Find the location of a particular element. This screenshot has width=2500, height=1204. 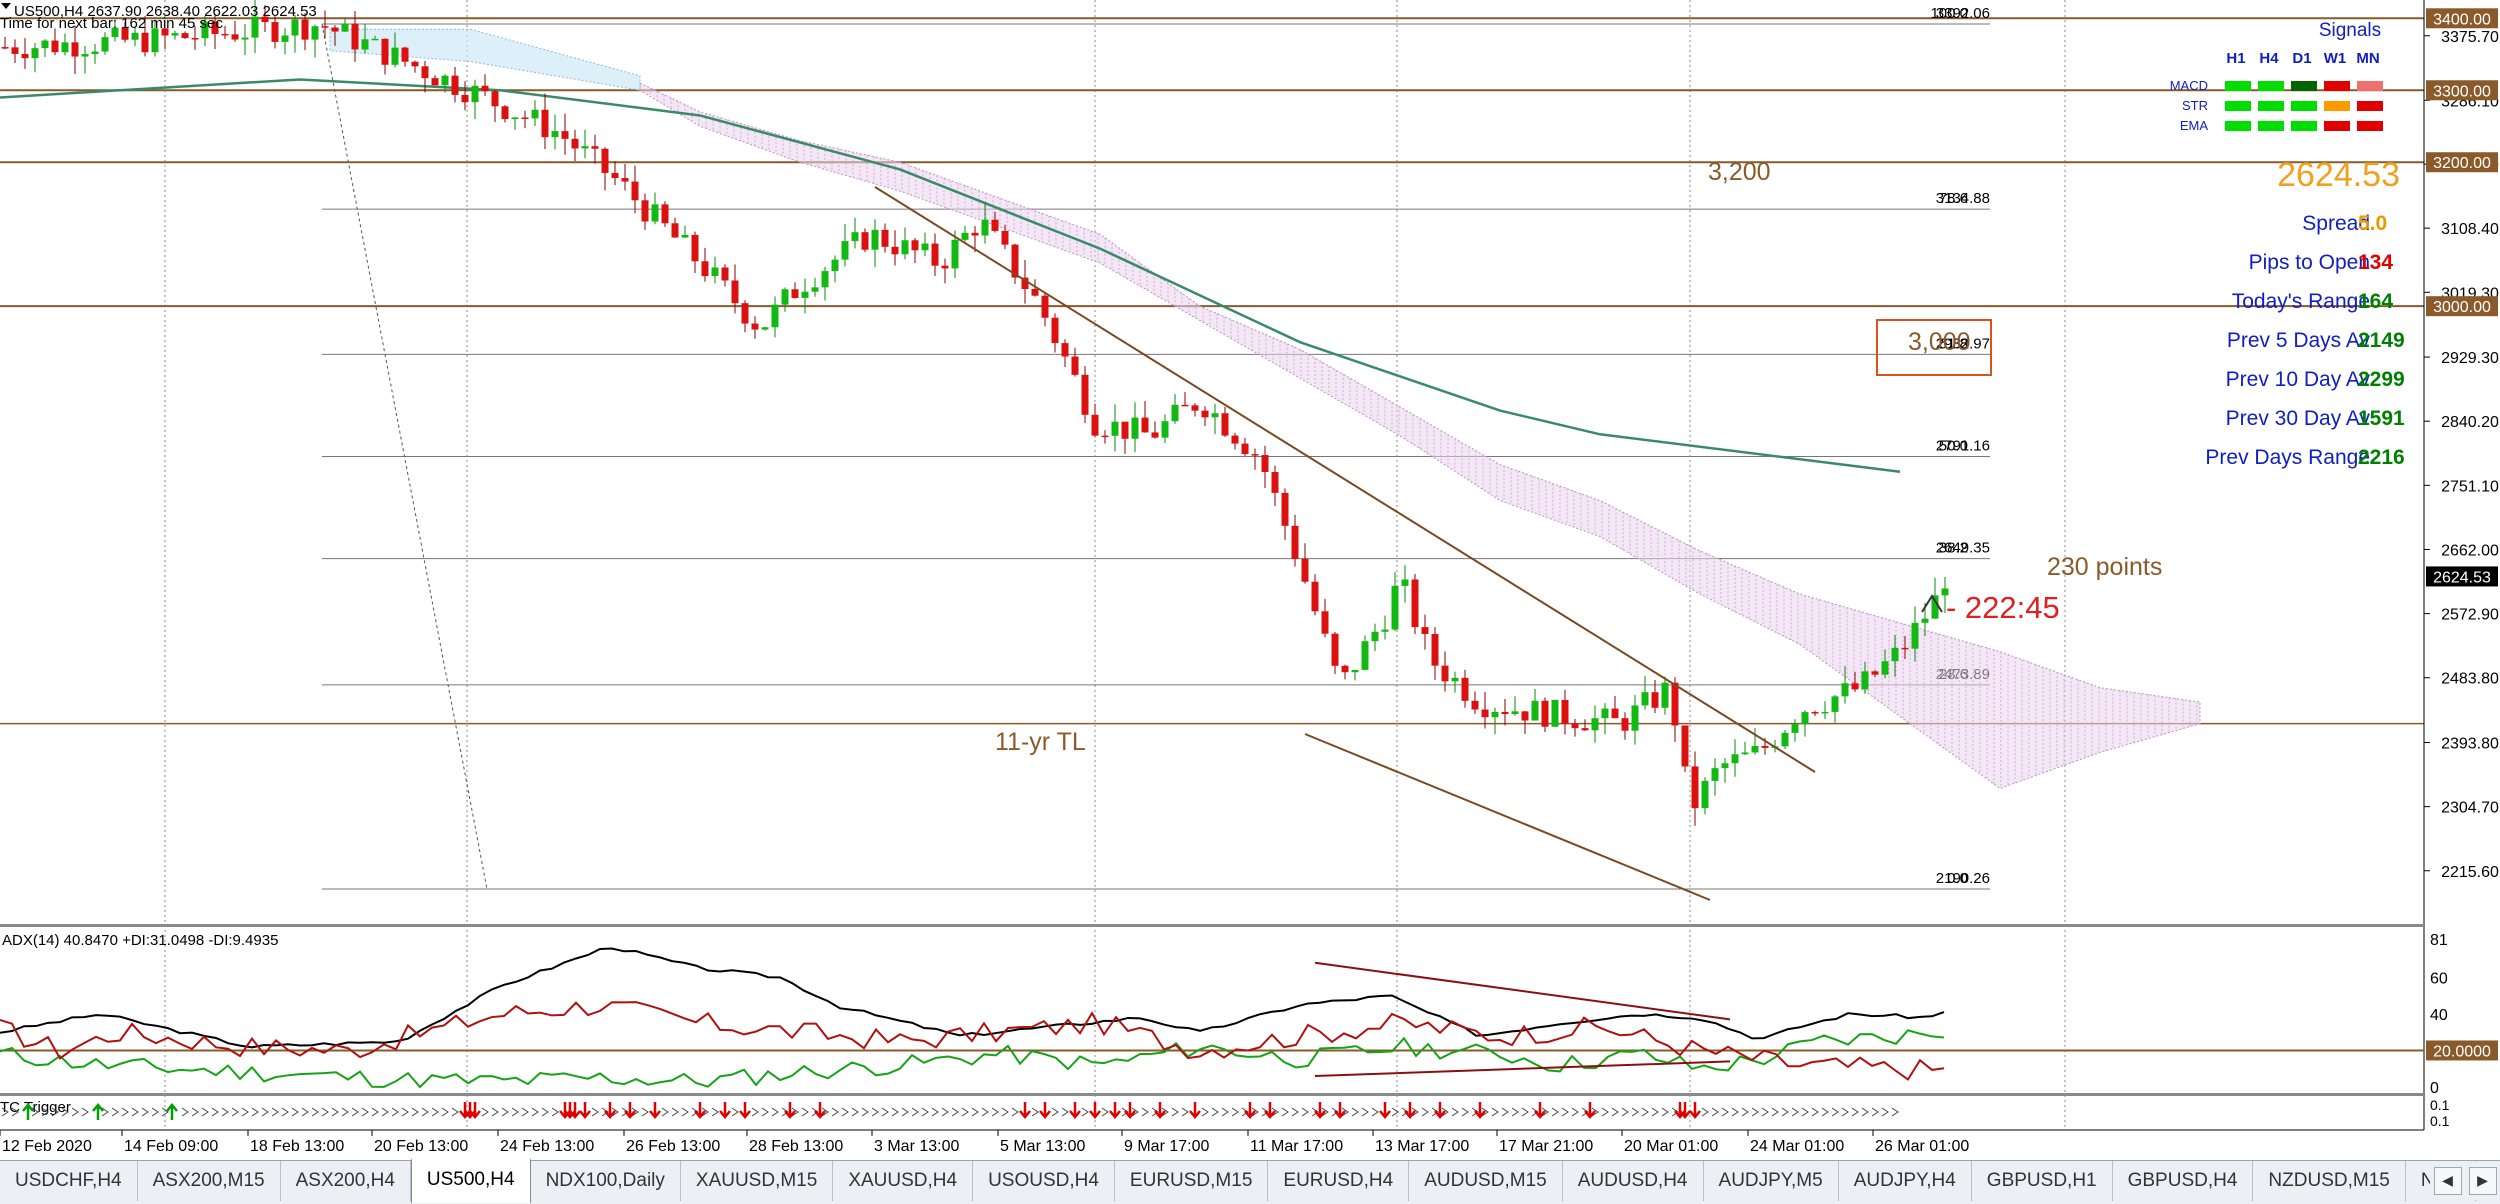

scroll-left-icon: ◀ is located at coordinates (2447, 1181).